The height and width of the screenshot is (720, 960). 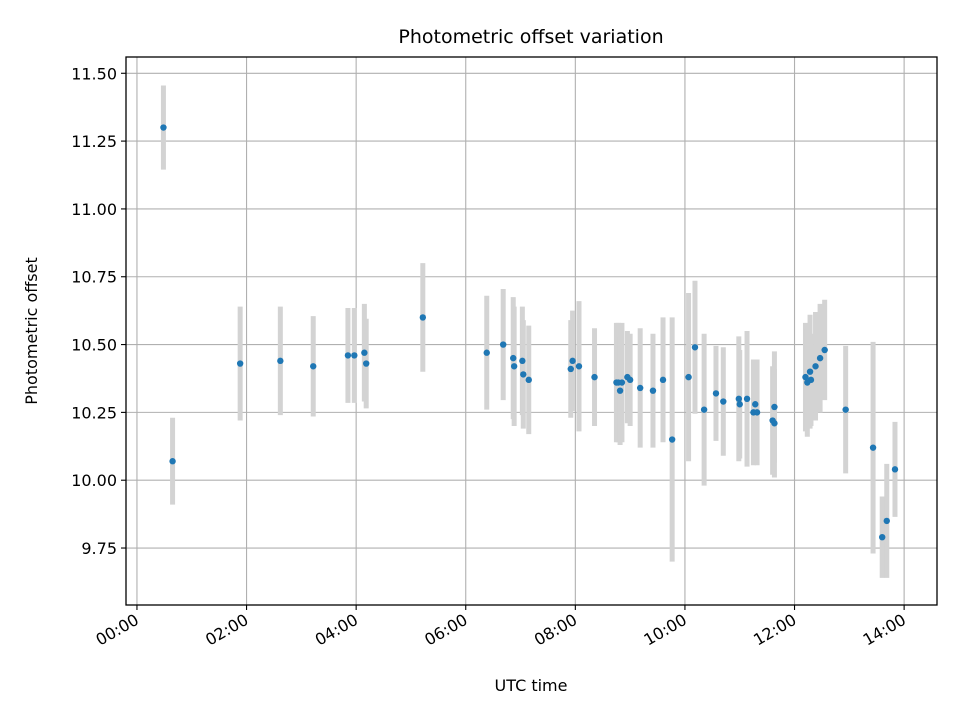 I want to click on y-tick-label: 9.75, so click(x=99, y=548).